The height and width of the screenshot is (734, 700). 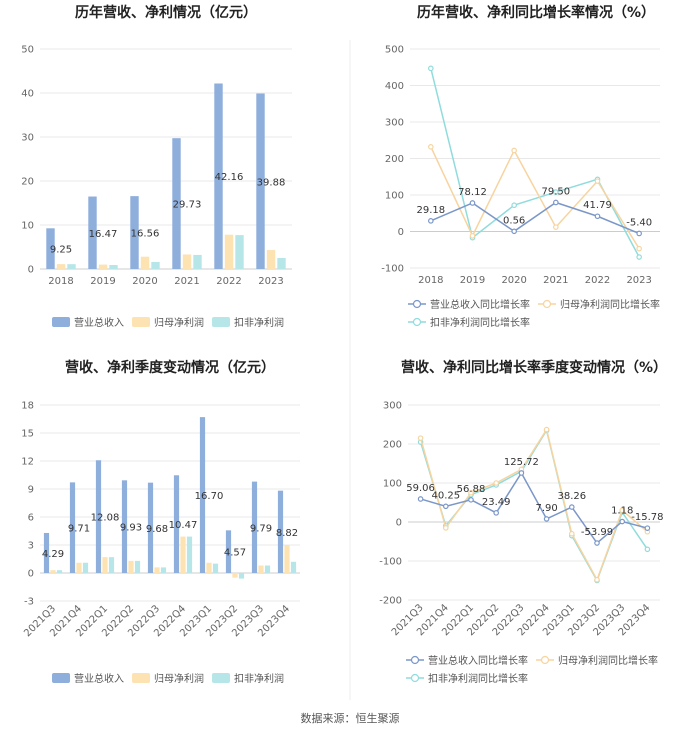 I want to click on data-label: 42.16, so click(x=229, y=177).